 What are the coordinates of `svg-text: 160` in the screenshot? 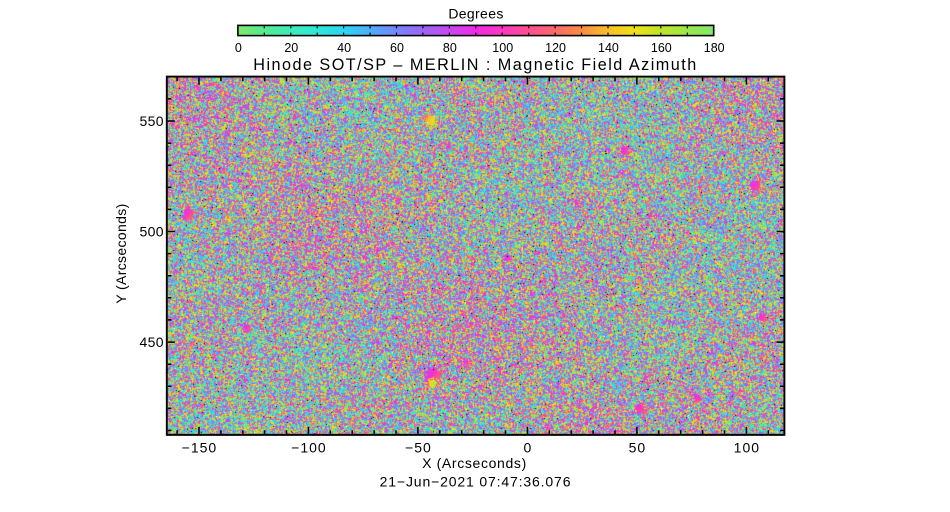 It's located at (661, 48).